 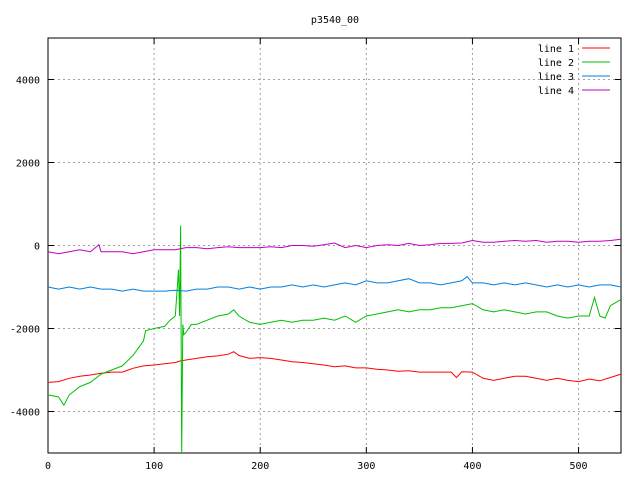 I want to click on y-tick-label: 0, so click(x=37, y=247).